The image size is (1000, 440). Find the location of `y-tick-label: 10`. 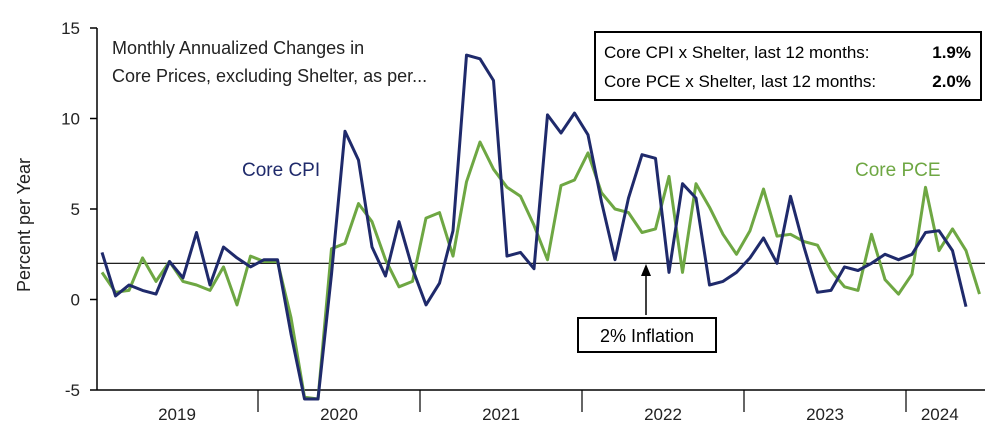

y-tick-label: 10 is located at coordinates (70, 119).